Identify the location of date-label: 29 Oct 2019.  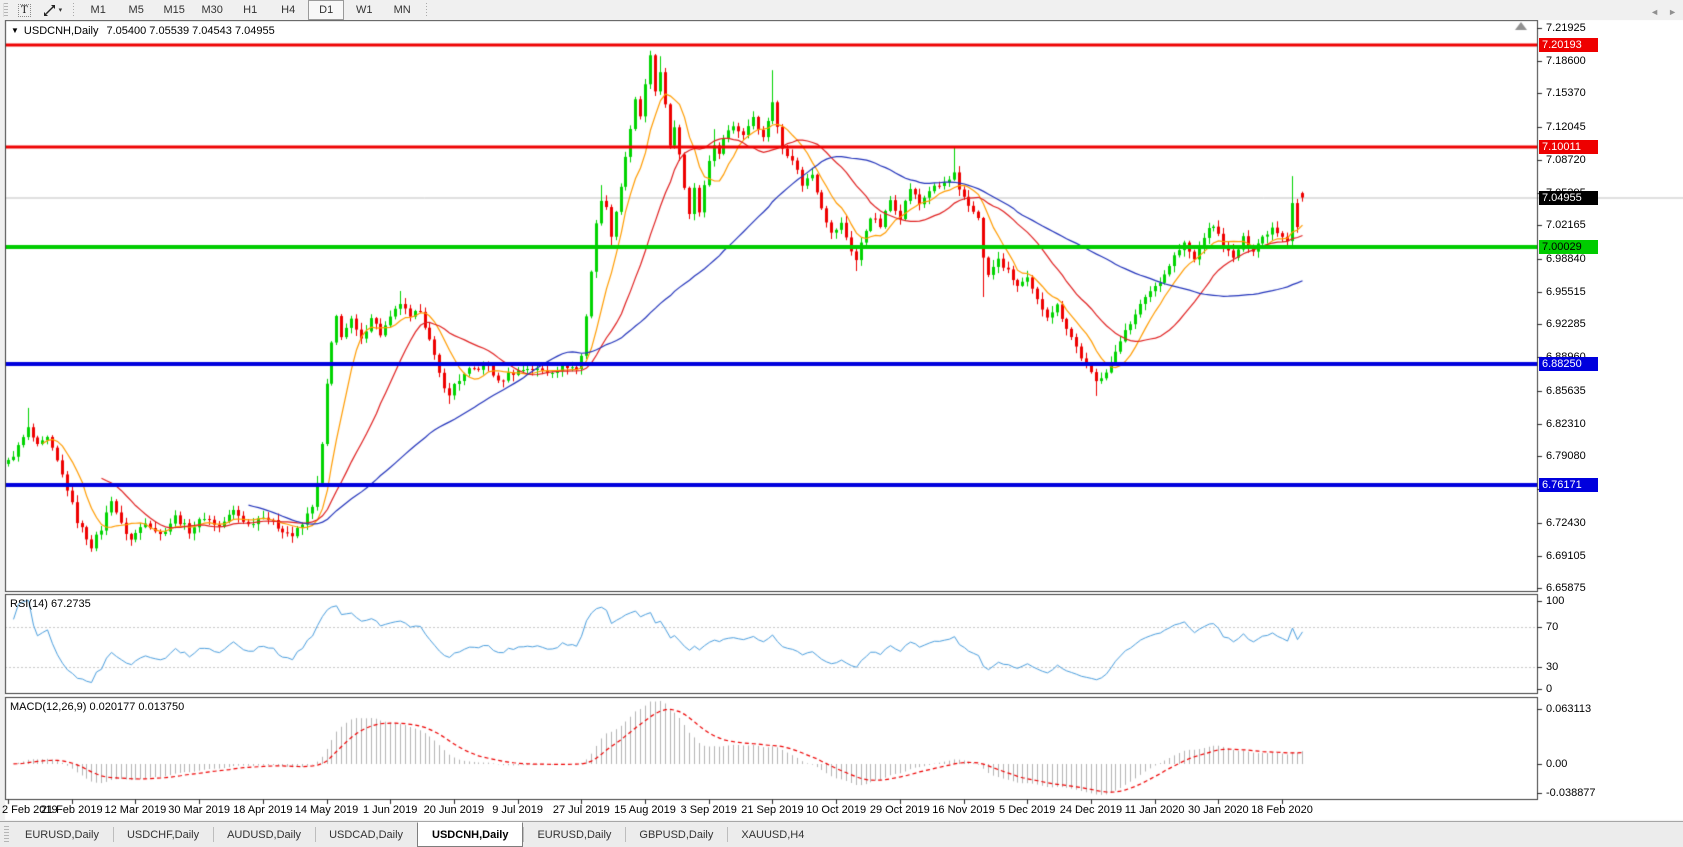
(899, 810).